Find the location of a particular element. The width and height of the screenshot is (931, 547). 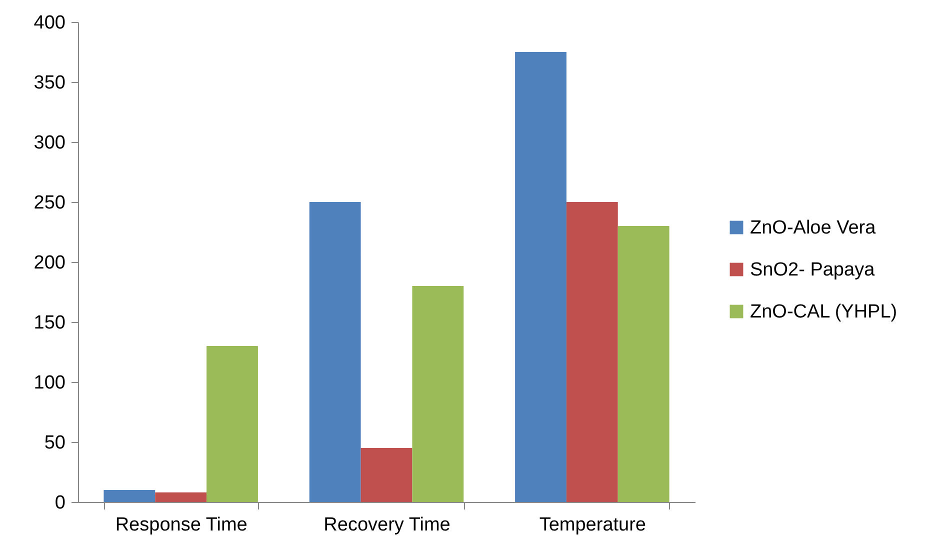

y-tick-label: 200 is located at coordinates (50, 263).